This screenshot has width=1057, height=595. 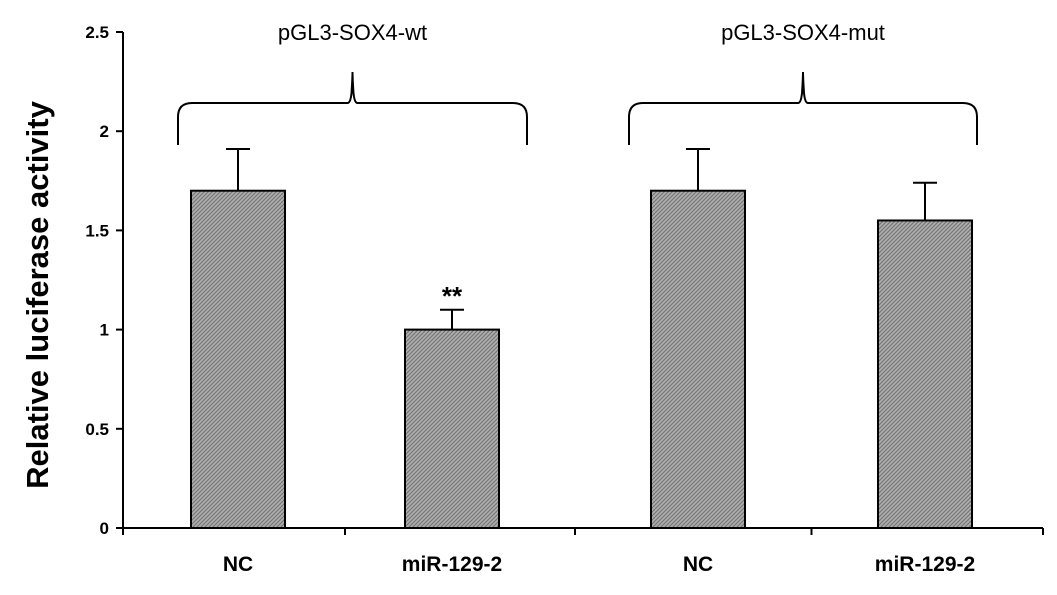 What do you see at coordinates (104, 528) in the screenshot?
I see `y-tick-label: 0` at bounding box center [104, 528].